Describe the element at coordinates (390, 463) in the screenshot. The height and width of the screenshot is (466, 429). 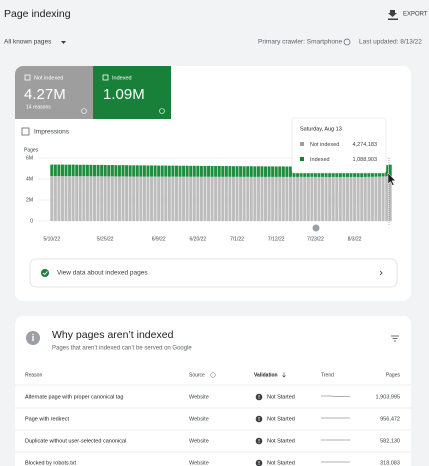
I see `pages: 318,083` at that location.